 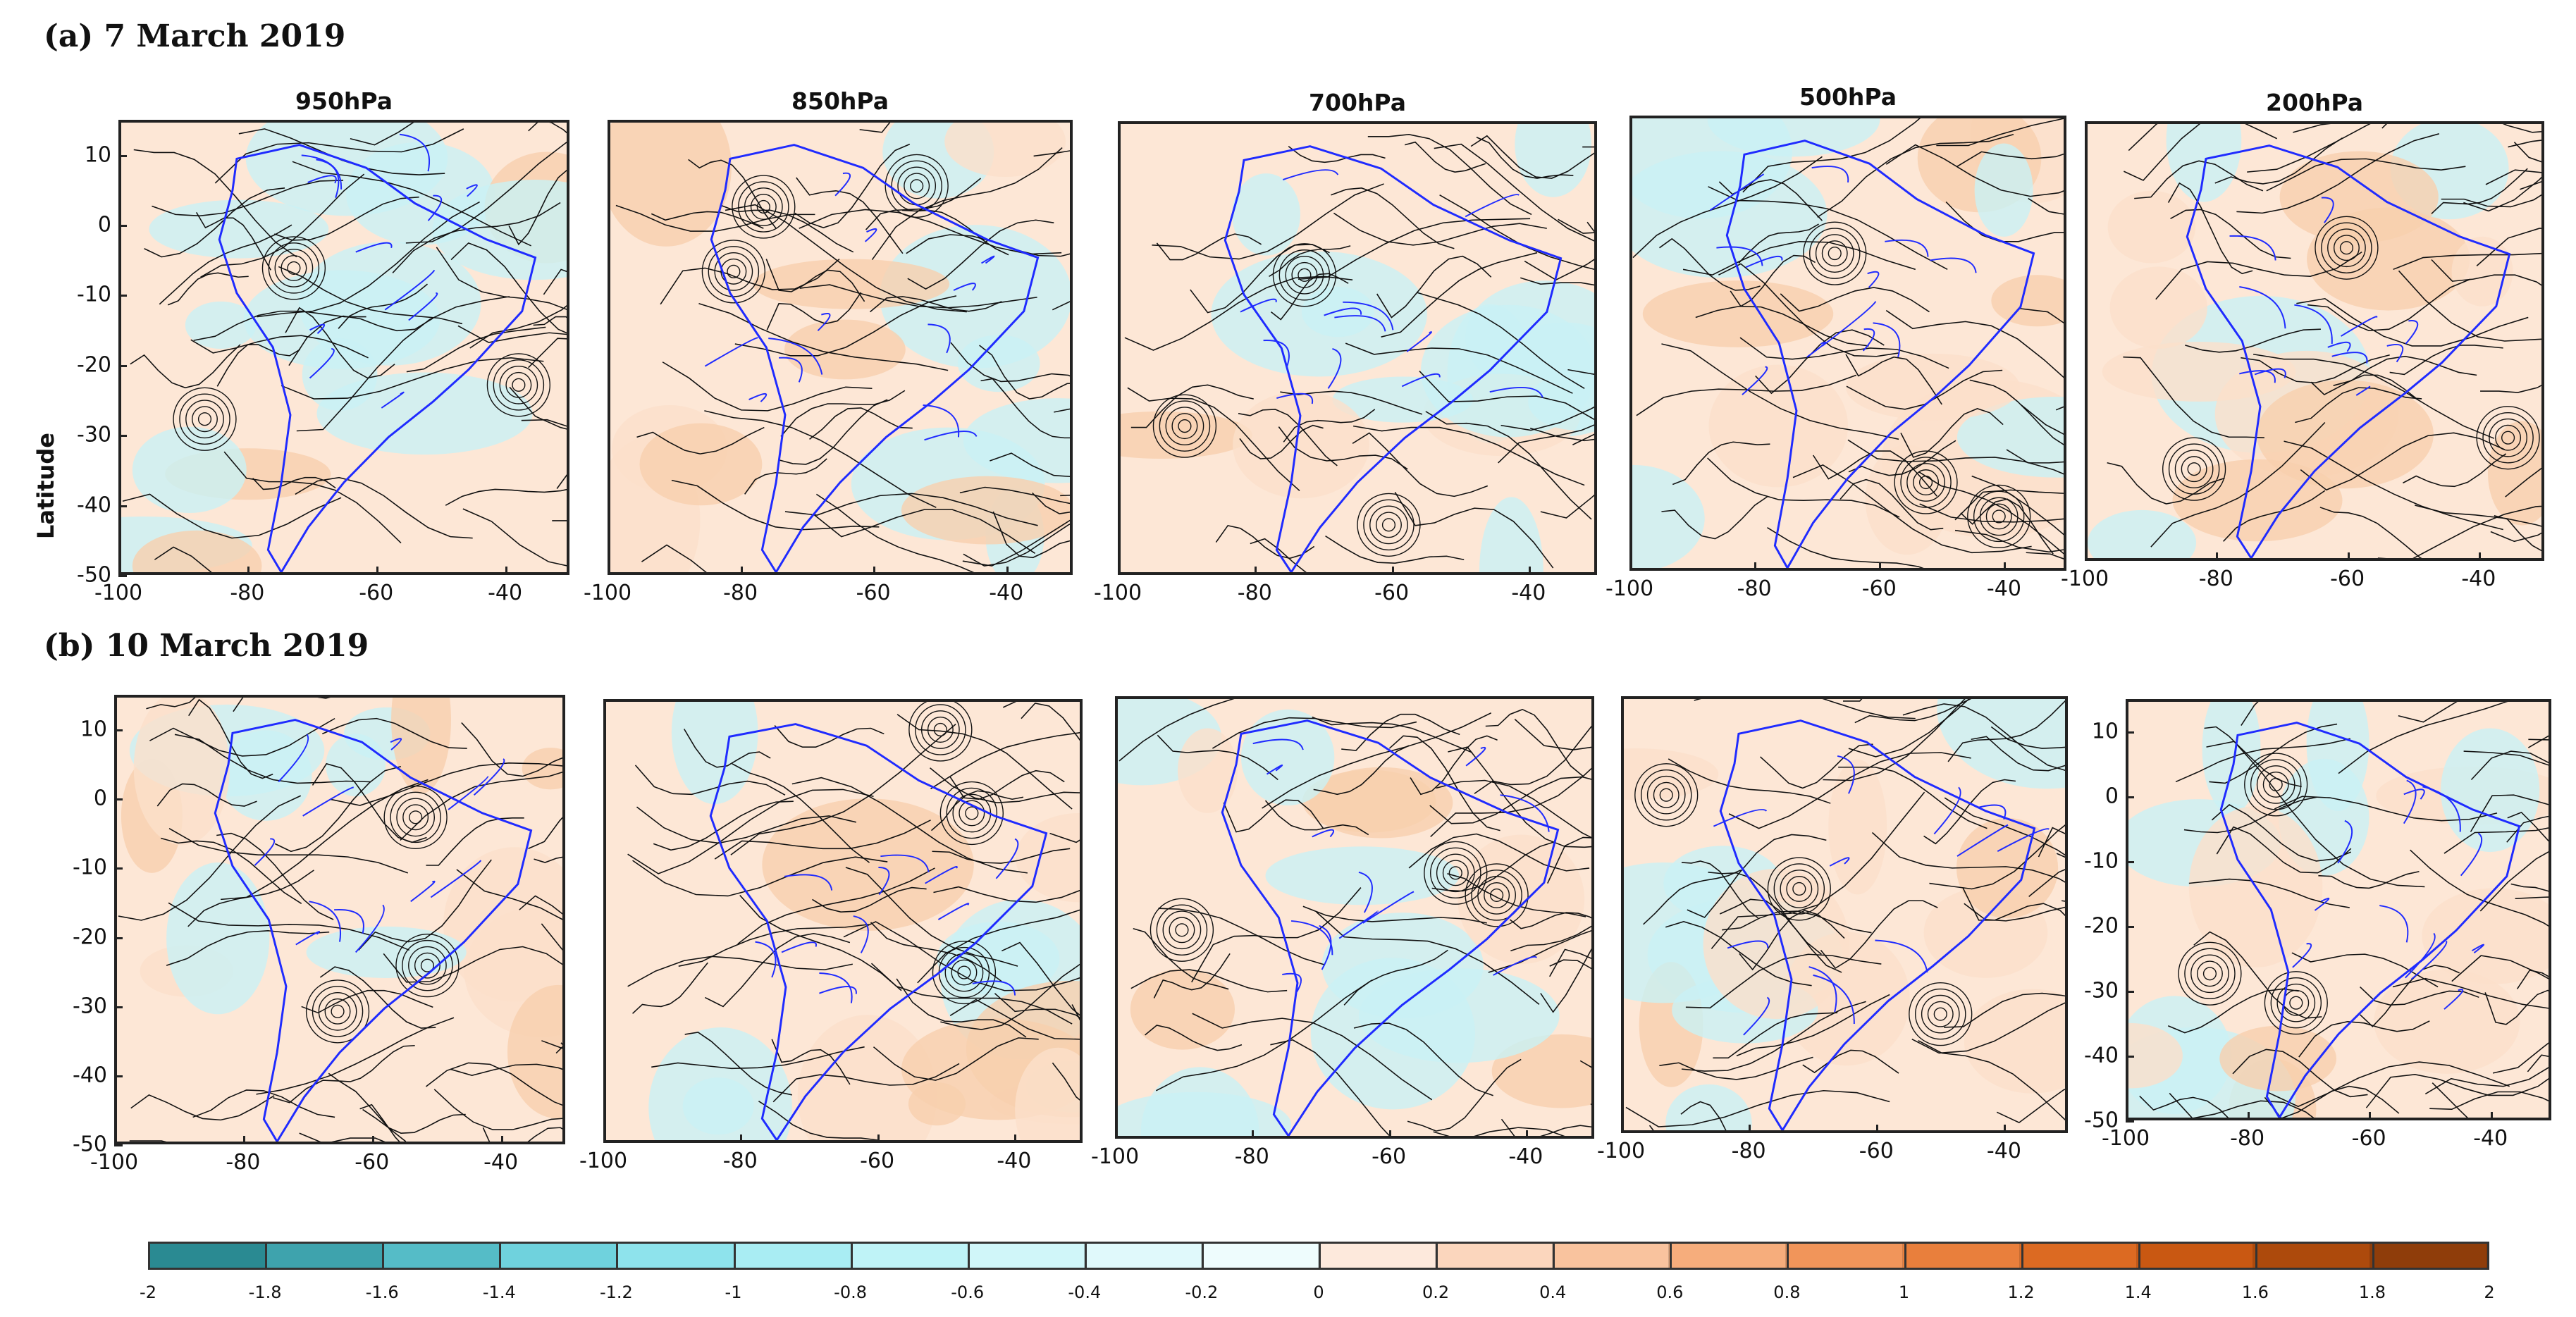 I want to click on colorbar-tick-label: -1.8, so click(x=265, y=1292).